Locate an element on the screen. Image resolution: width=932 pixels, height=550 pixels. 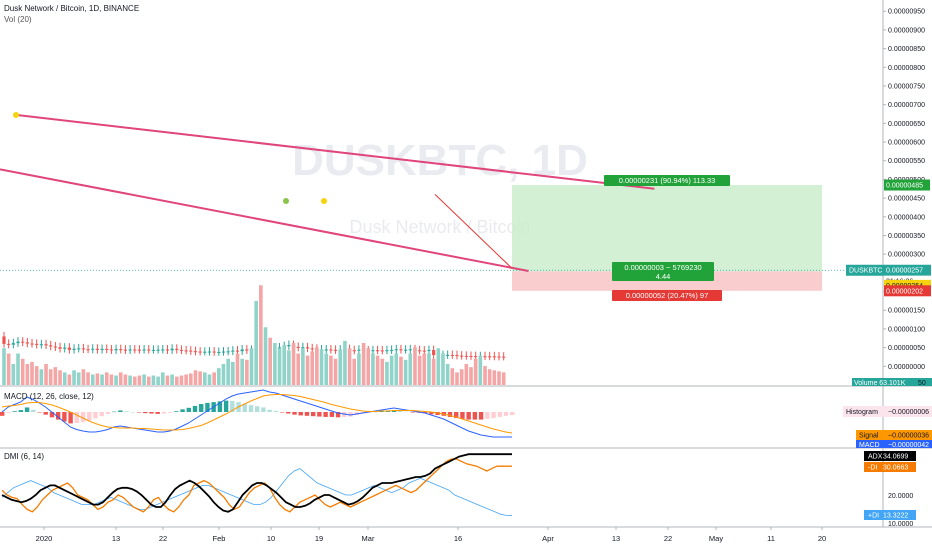
volume-indicator-label: Vol (20) is located at coordinates (18, 19).